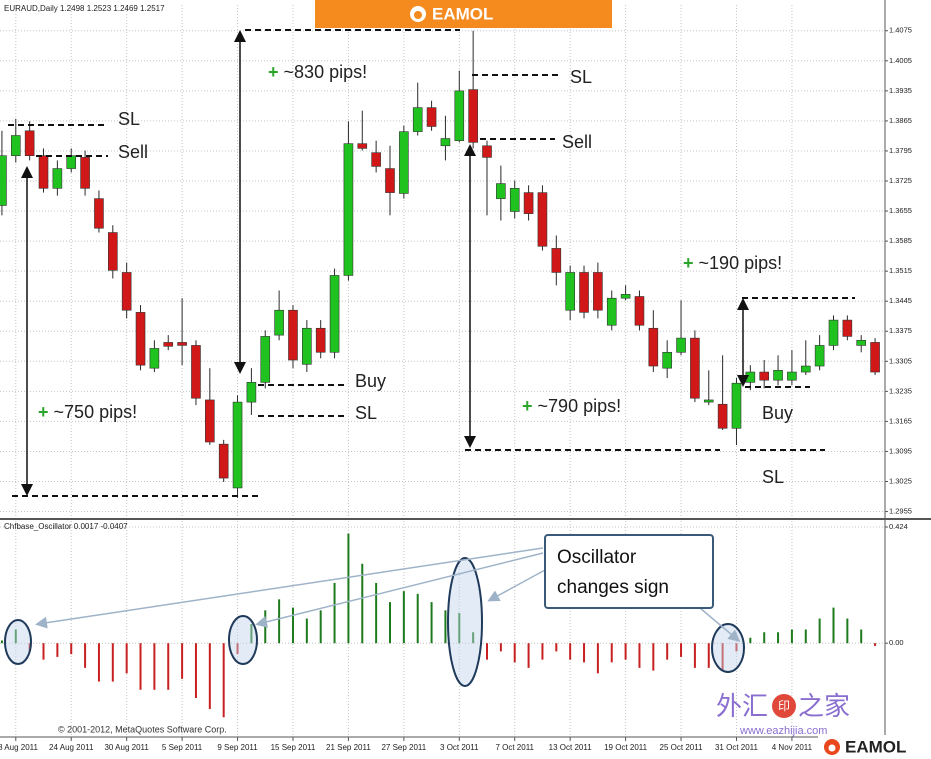 The width and height of the screenshot is (931, 759). What do you see at coordinates (182, 747) in the screenshot?
I see `x-tick-label: 5 Sep 2011` at bounding box center [182, 747].